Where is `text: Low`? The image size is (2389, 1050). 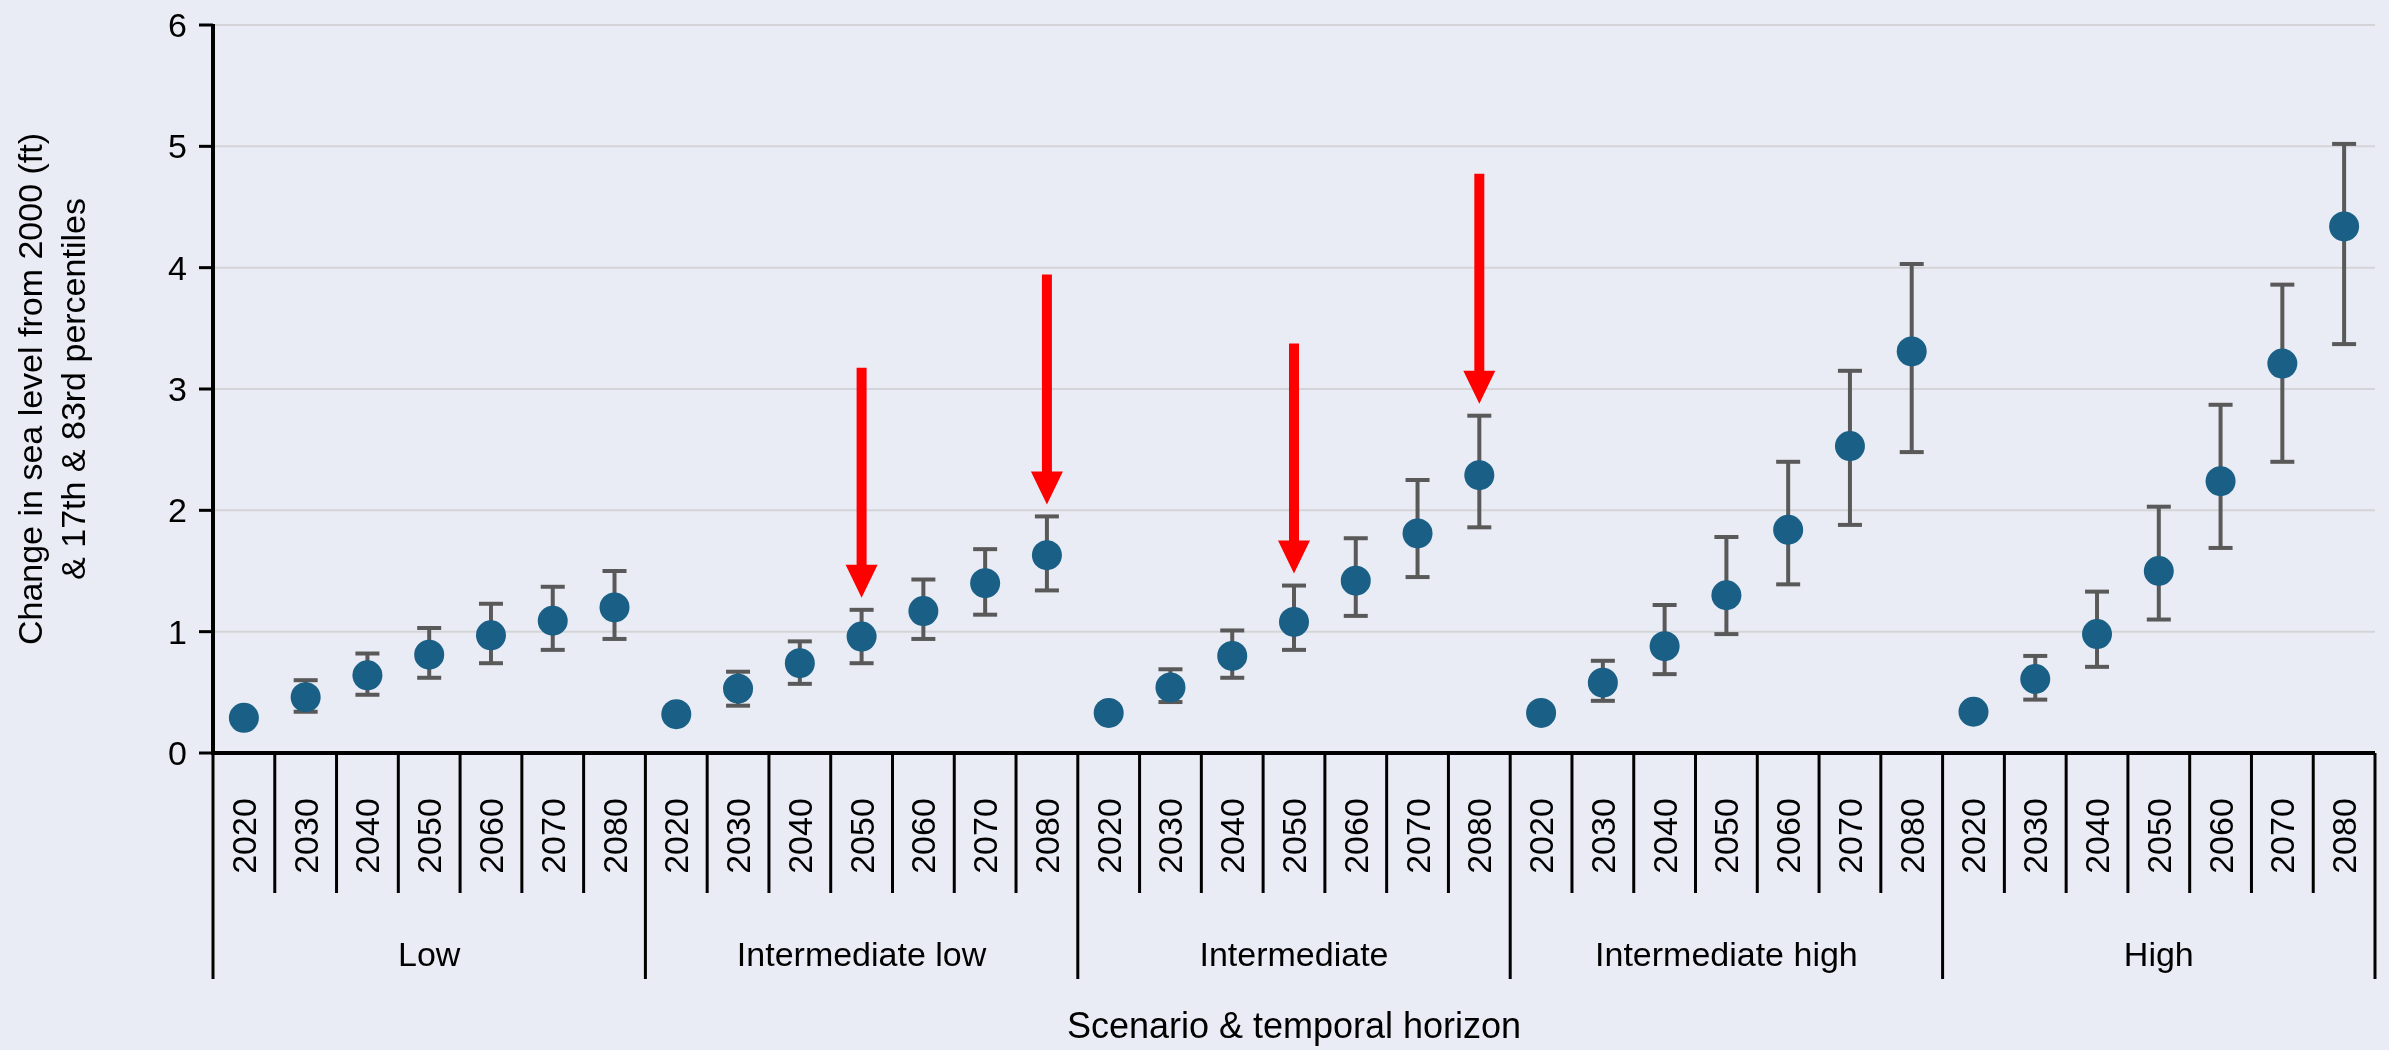
text: Low is located at coordinates (429, 954).